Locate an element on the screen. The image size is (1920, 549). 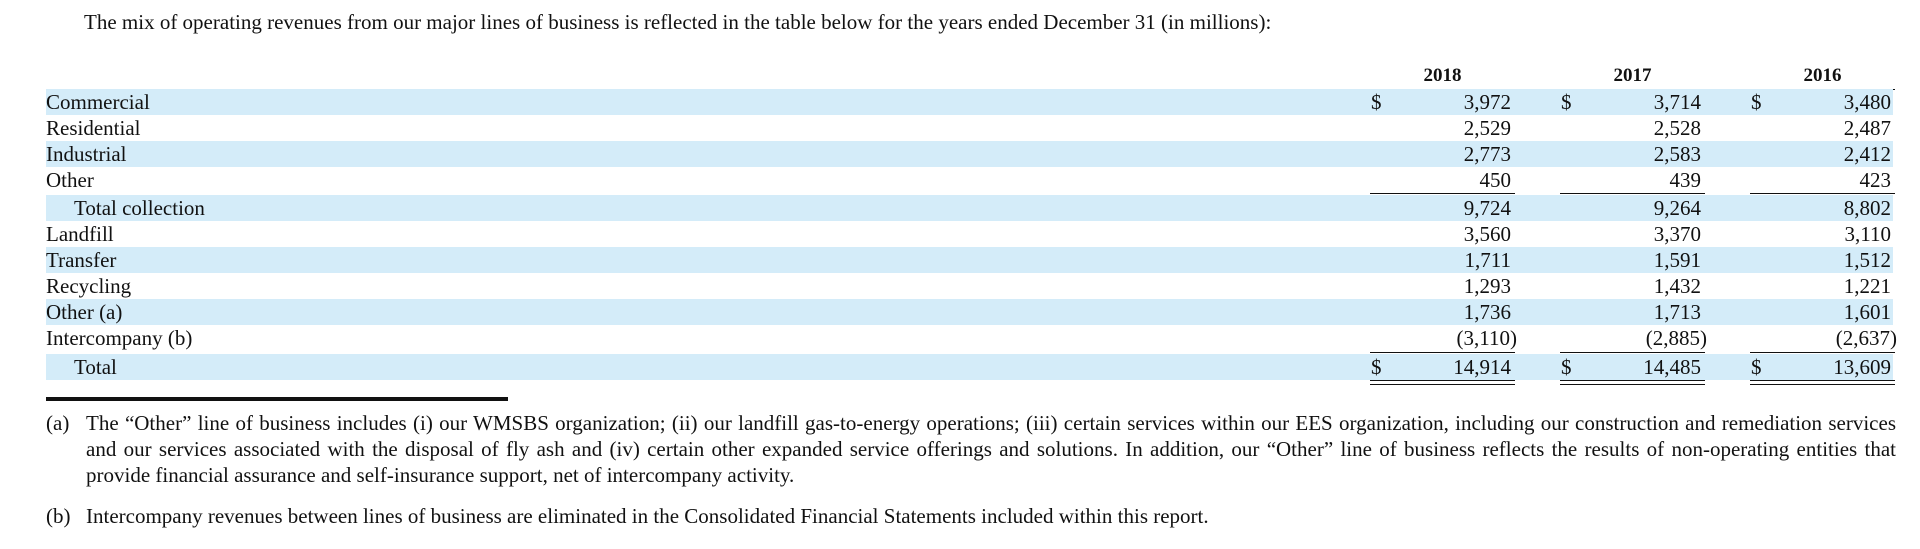
cell-value-2017: 3,370 is located at coordinates (1677, 234).